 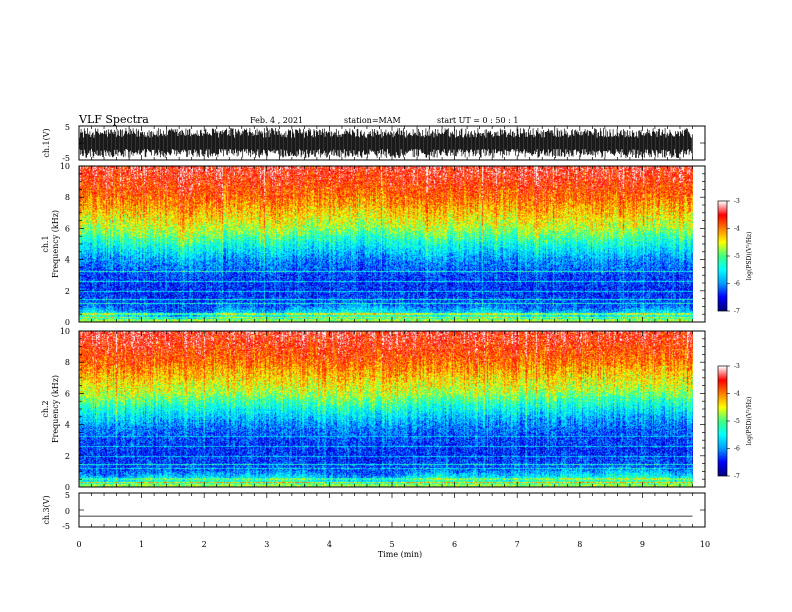 I want to click on ch1-waveform-trace, so click(x=386, y=143).